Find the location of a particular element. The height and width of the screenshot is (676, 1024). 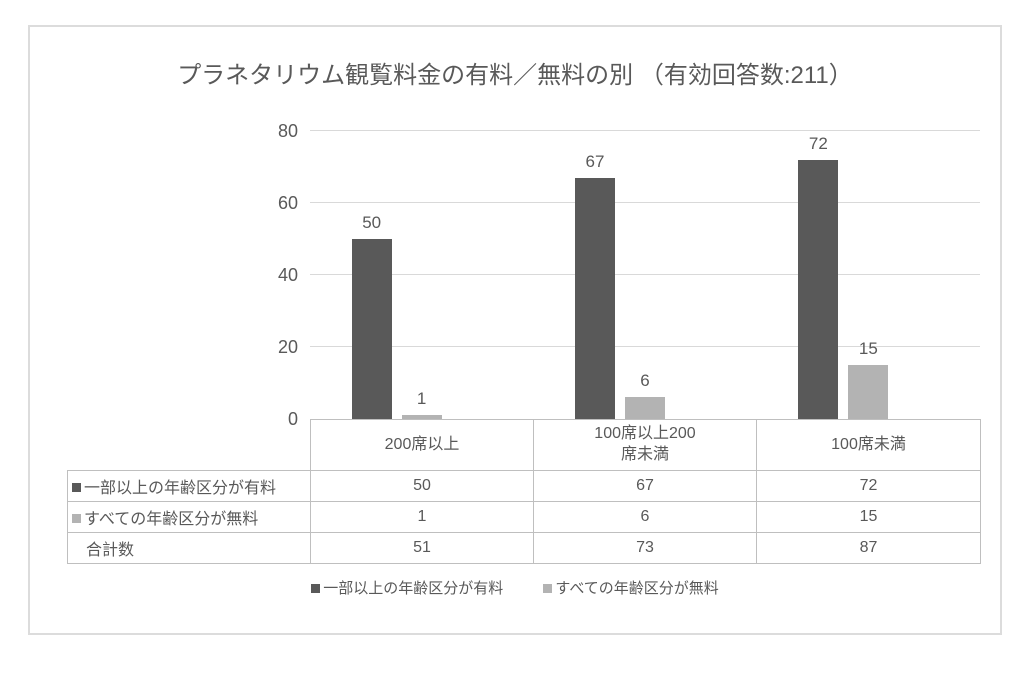

table-row-total: 合計数 51 73 87 is located at coordinates (524, 548).